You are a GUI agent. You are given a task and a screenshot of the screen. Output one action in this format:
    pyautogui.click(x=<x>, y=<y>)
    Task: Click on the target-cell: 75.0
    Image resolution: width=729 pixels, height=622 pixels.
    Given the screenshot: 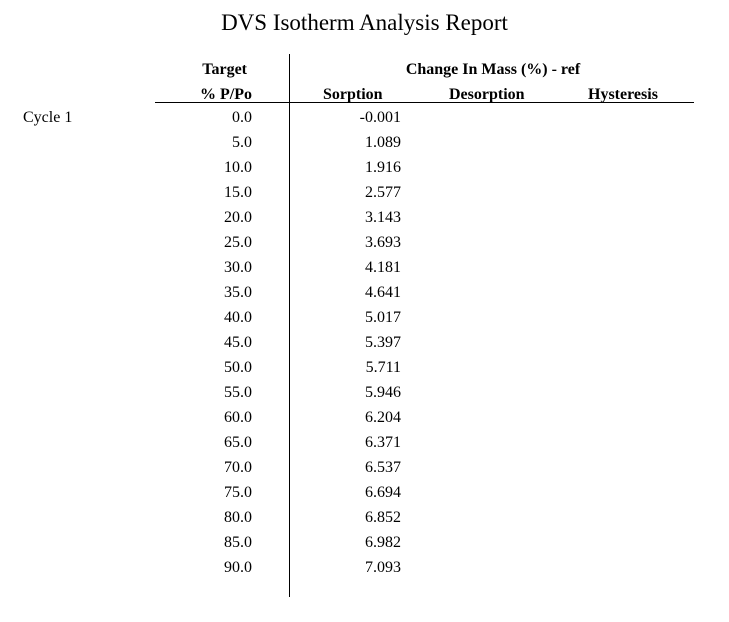 What is the action you would take?
    pyautogui.click(x=238, y=492)
    